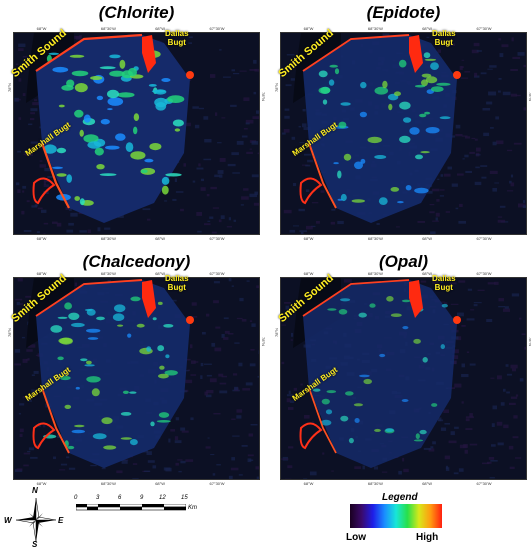 This screenshot has height=553, width=531. Describe the element at coordinates (396, 516) in the screenshot. I see `legend-color-ramp` at that location.